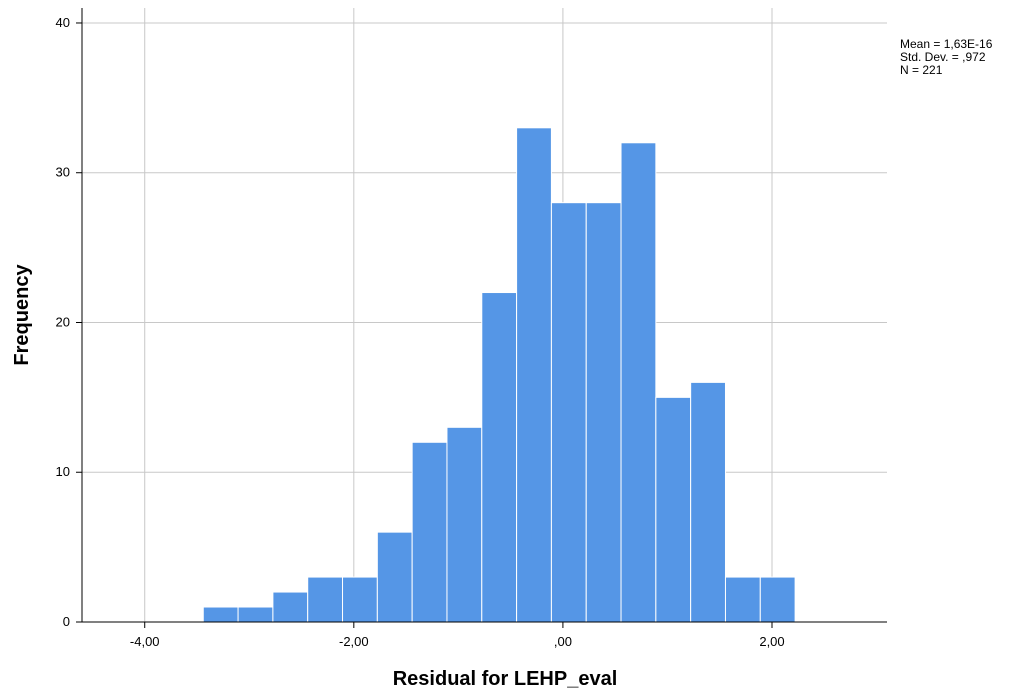 The image size is (1017, 693). Describe the element at coordinates (63, 471) in the screenshot. I see `y-tick-label: 10` at that location.